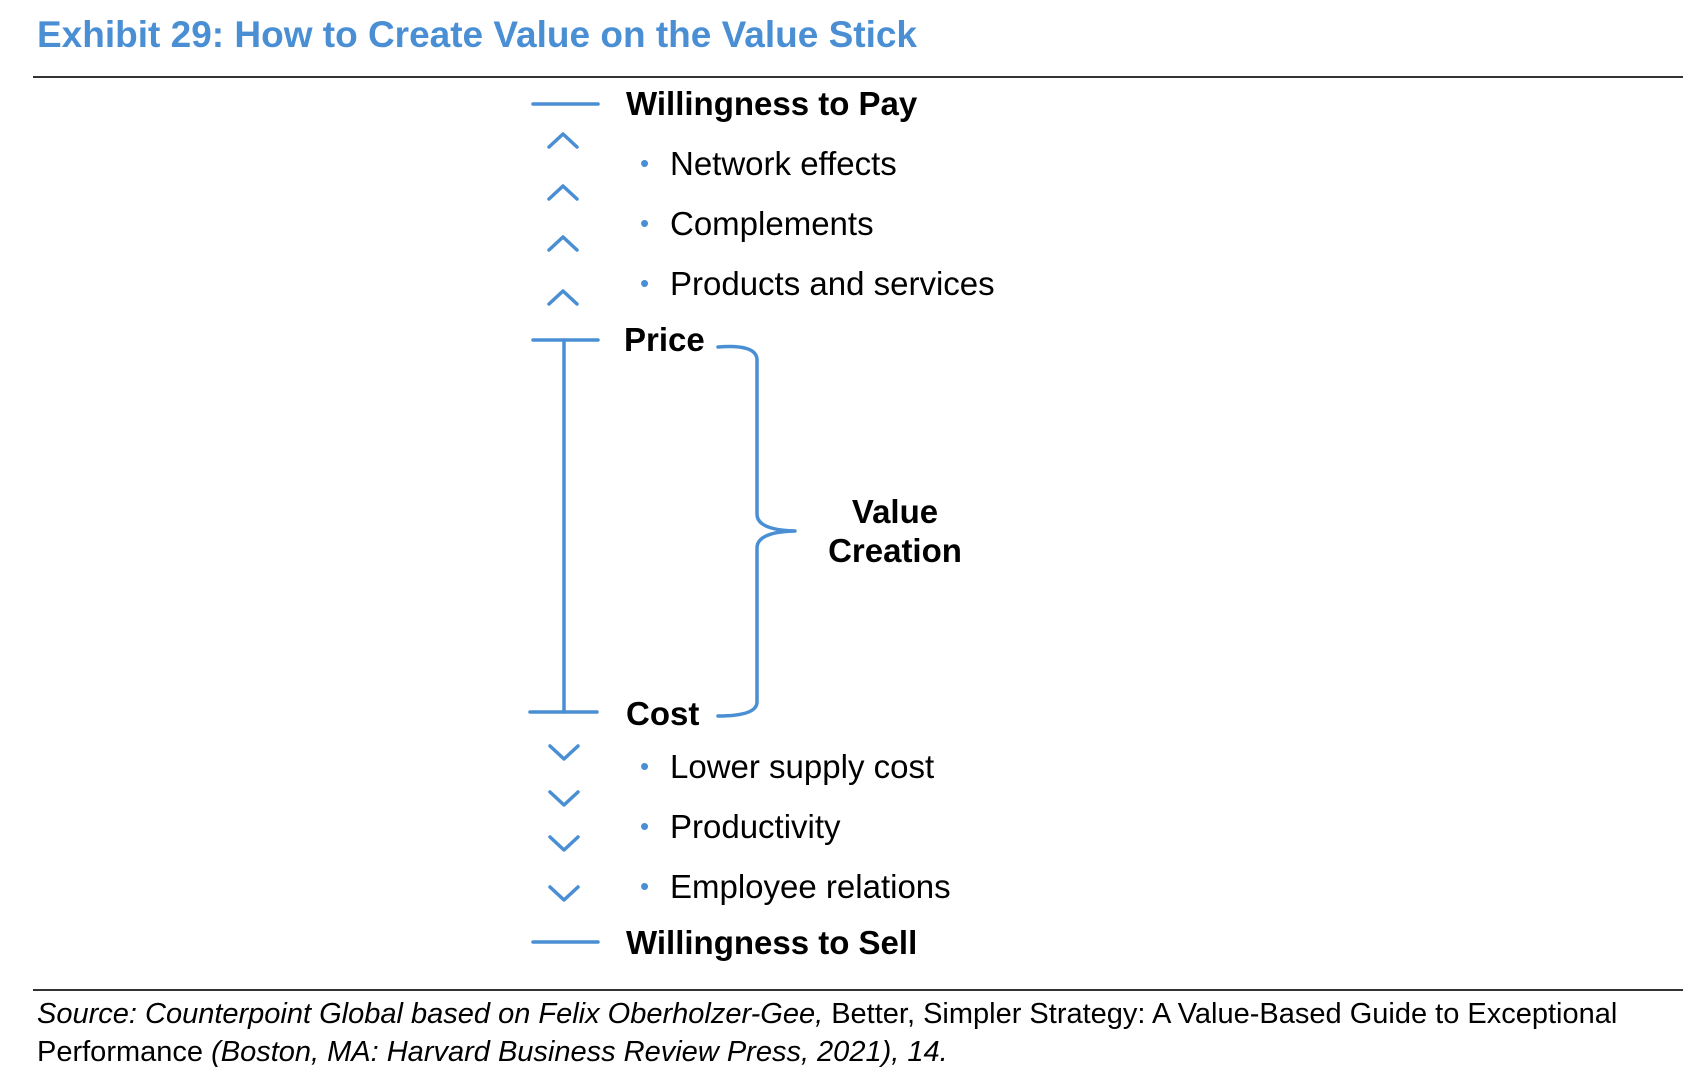 This screenshot has width=1697, height=1080. I want to click on top-divider, so click(858, 77).